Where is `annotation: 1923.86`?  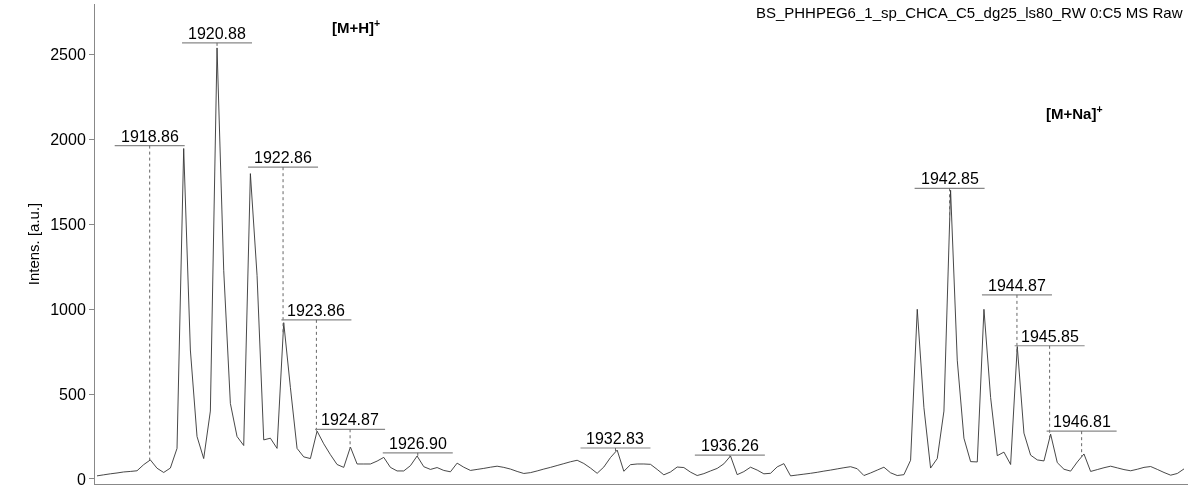 annotation: 1923.86 is located at coordinates (316, 310).